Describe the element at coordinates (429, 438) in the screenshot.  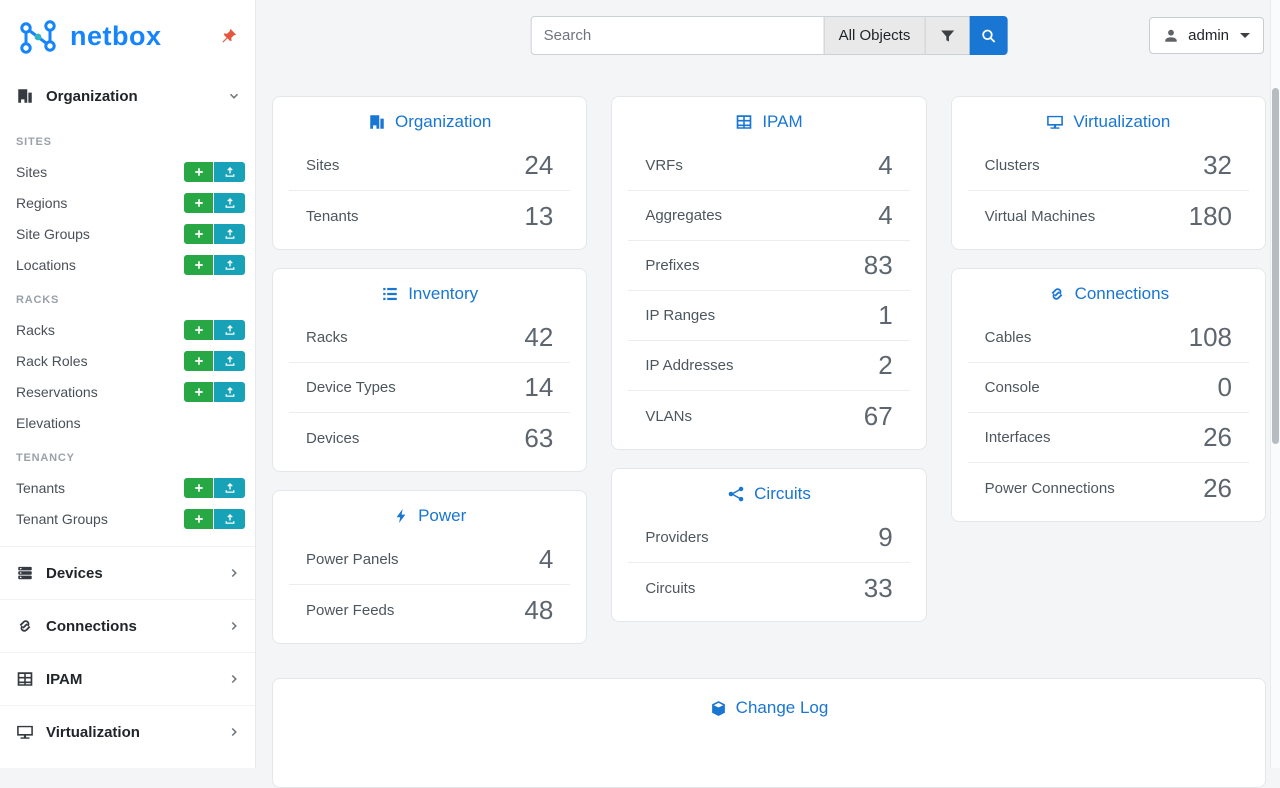
I see `stat-row: Devices 63` at that location.